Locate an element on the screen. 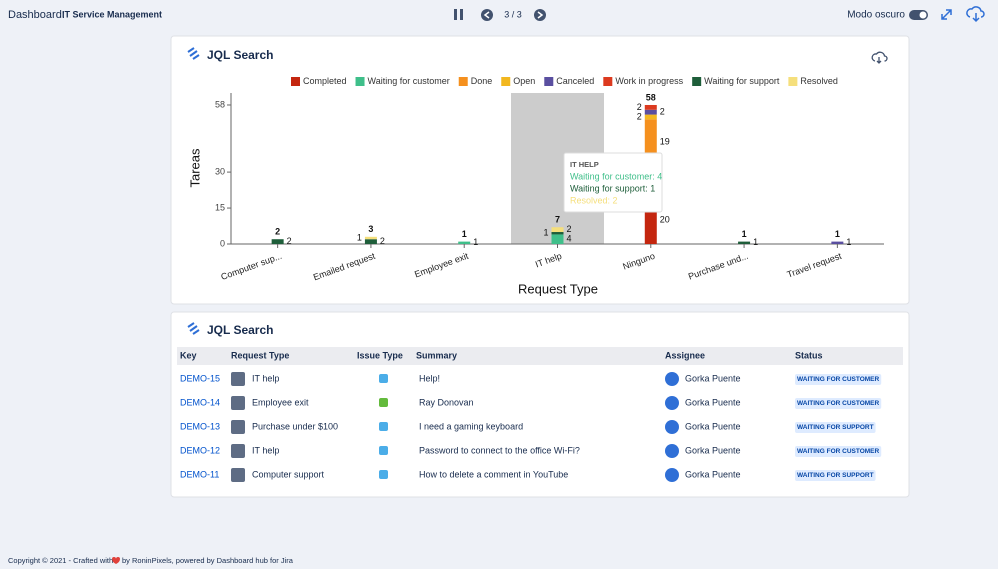  header-label: Dashboard: is located at coordinates (36, 15).